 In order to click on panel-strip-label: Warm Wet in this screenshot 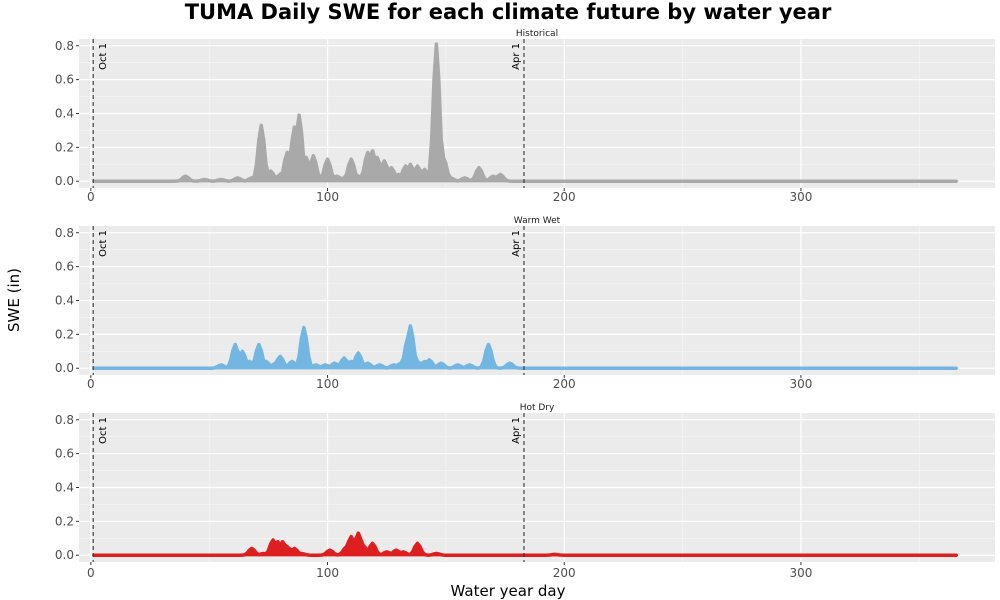, I will do `click(537, 221)`.